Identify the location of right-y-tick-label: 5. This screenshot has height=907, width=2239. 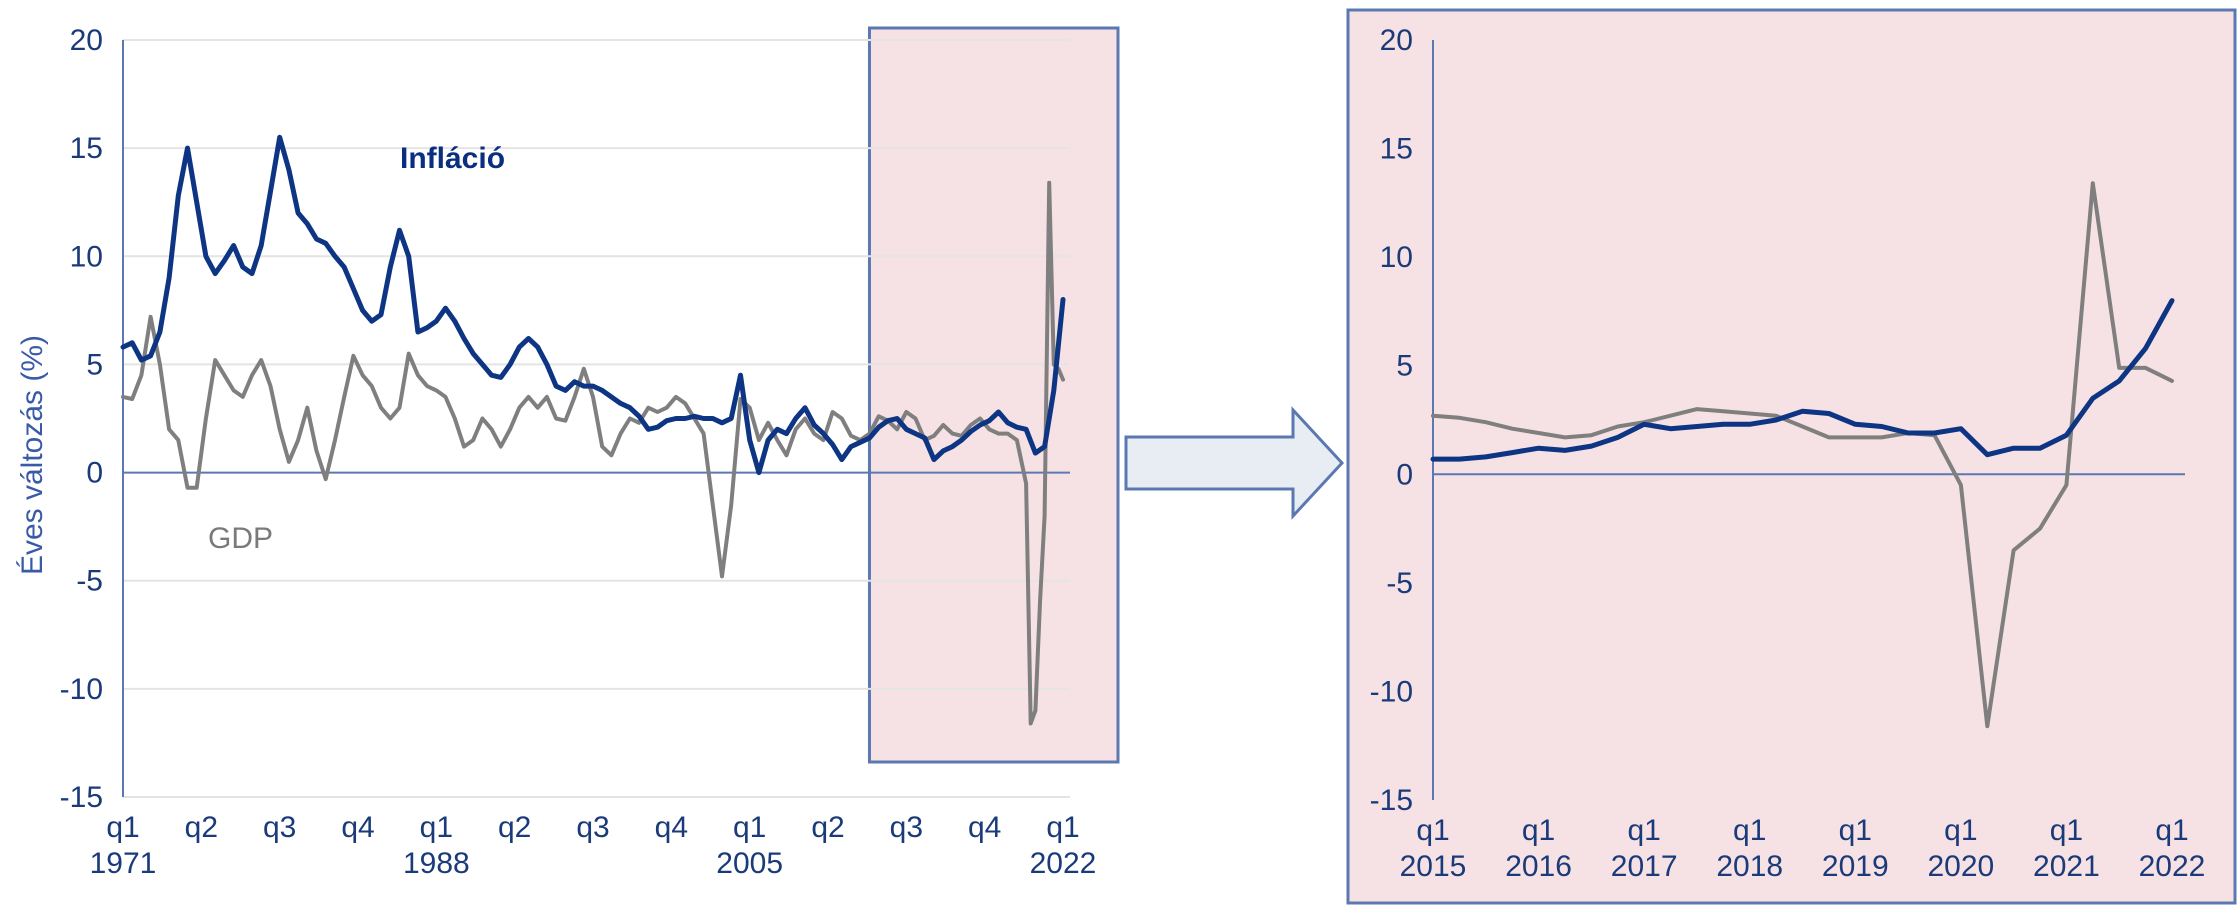
(1404, 366).